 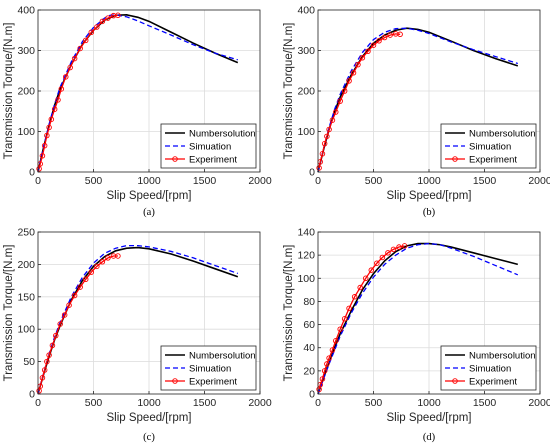 What do you see at coordinates (26, 233) in the screenshot?
I see `y-tick-label: 250` at bounding box center [26, 233].